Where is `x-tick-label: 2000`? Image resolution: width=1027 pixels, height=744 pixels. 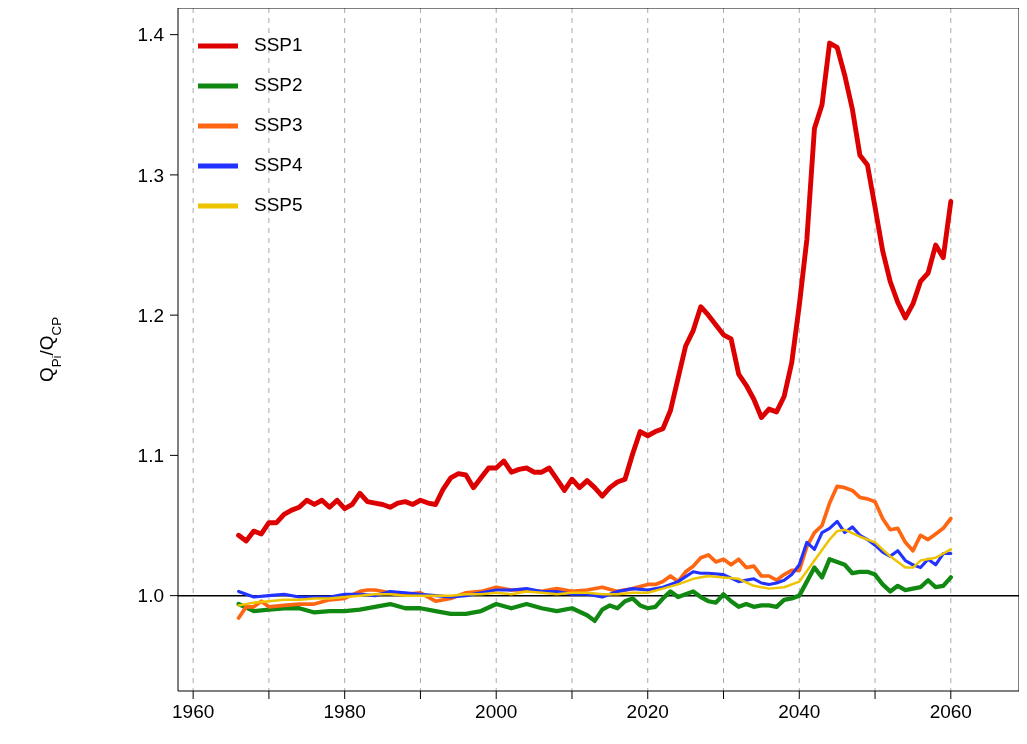 x-tick-label: 2000 is located at coordinates (496, 712).